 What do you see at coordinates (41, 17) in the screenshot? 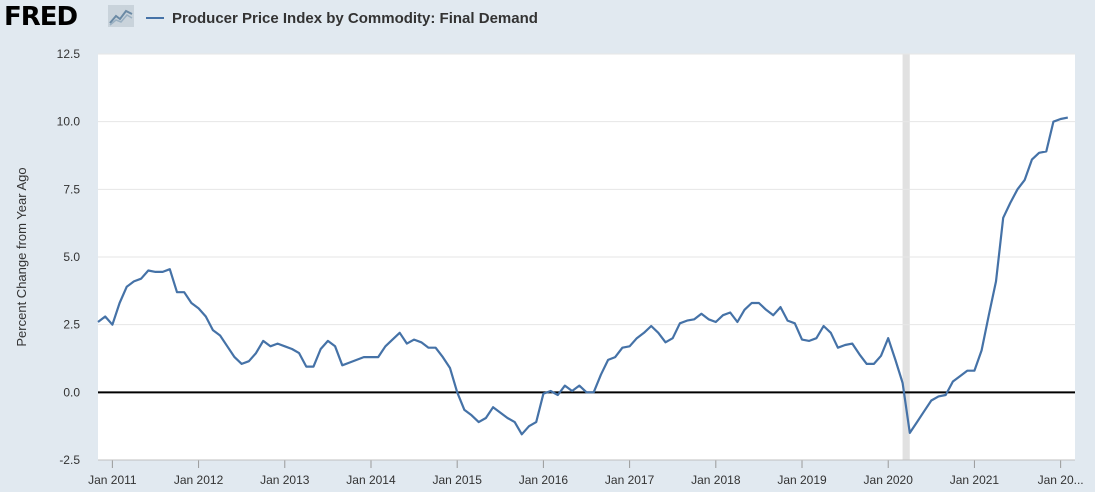
I see `fred-logo: FRED` at bounding box center [41, 17].